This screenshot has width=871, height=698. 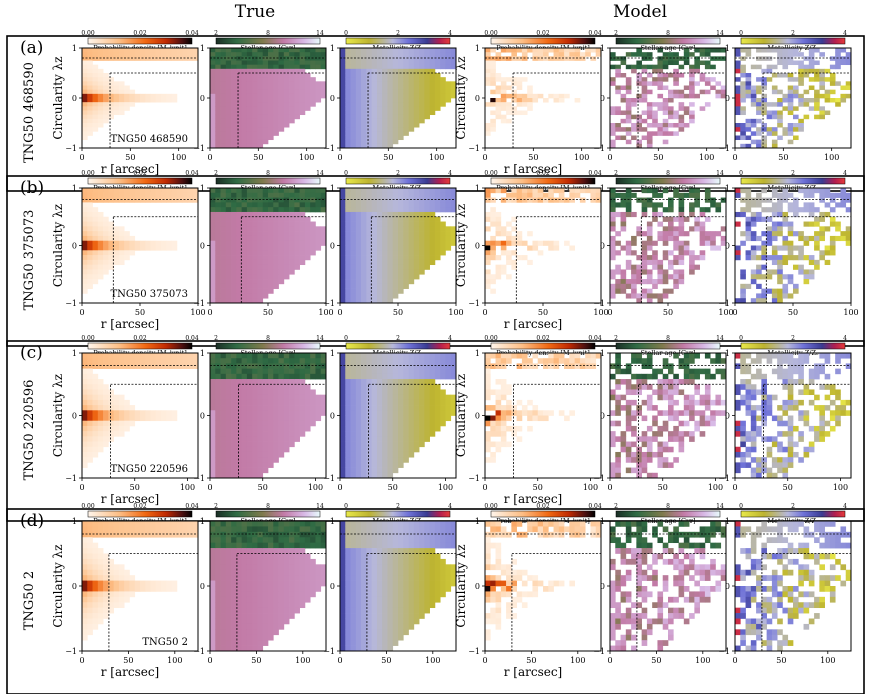 I want to click on ytick-label: 0, so click(x=74, y=416).